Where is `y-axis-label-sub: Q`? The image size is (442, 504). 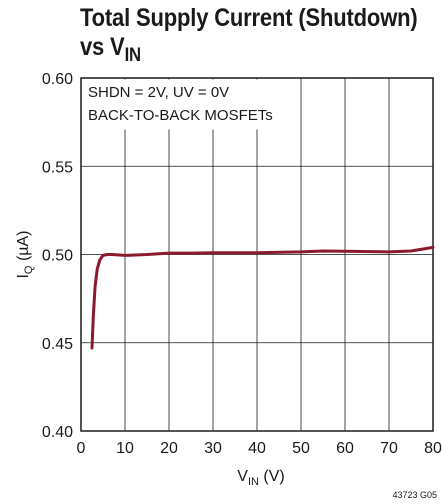 y-axis-label-sub: Q is located at coordinates (29, 269).